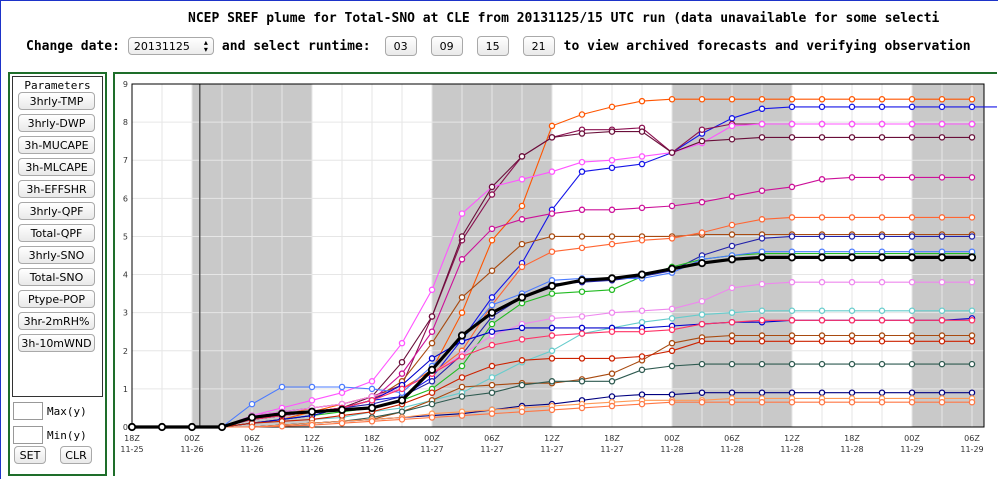 The width and height of the screenshot is (999, 480). I want to click on y-tick-label: 1, so click(125, 389).